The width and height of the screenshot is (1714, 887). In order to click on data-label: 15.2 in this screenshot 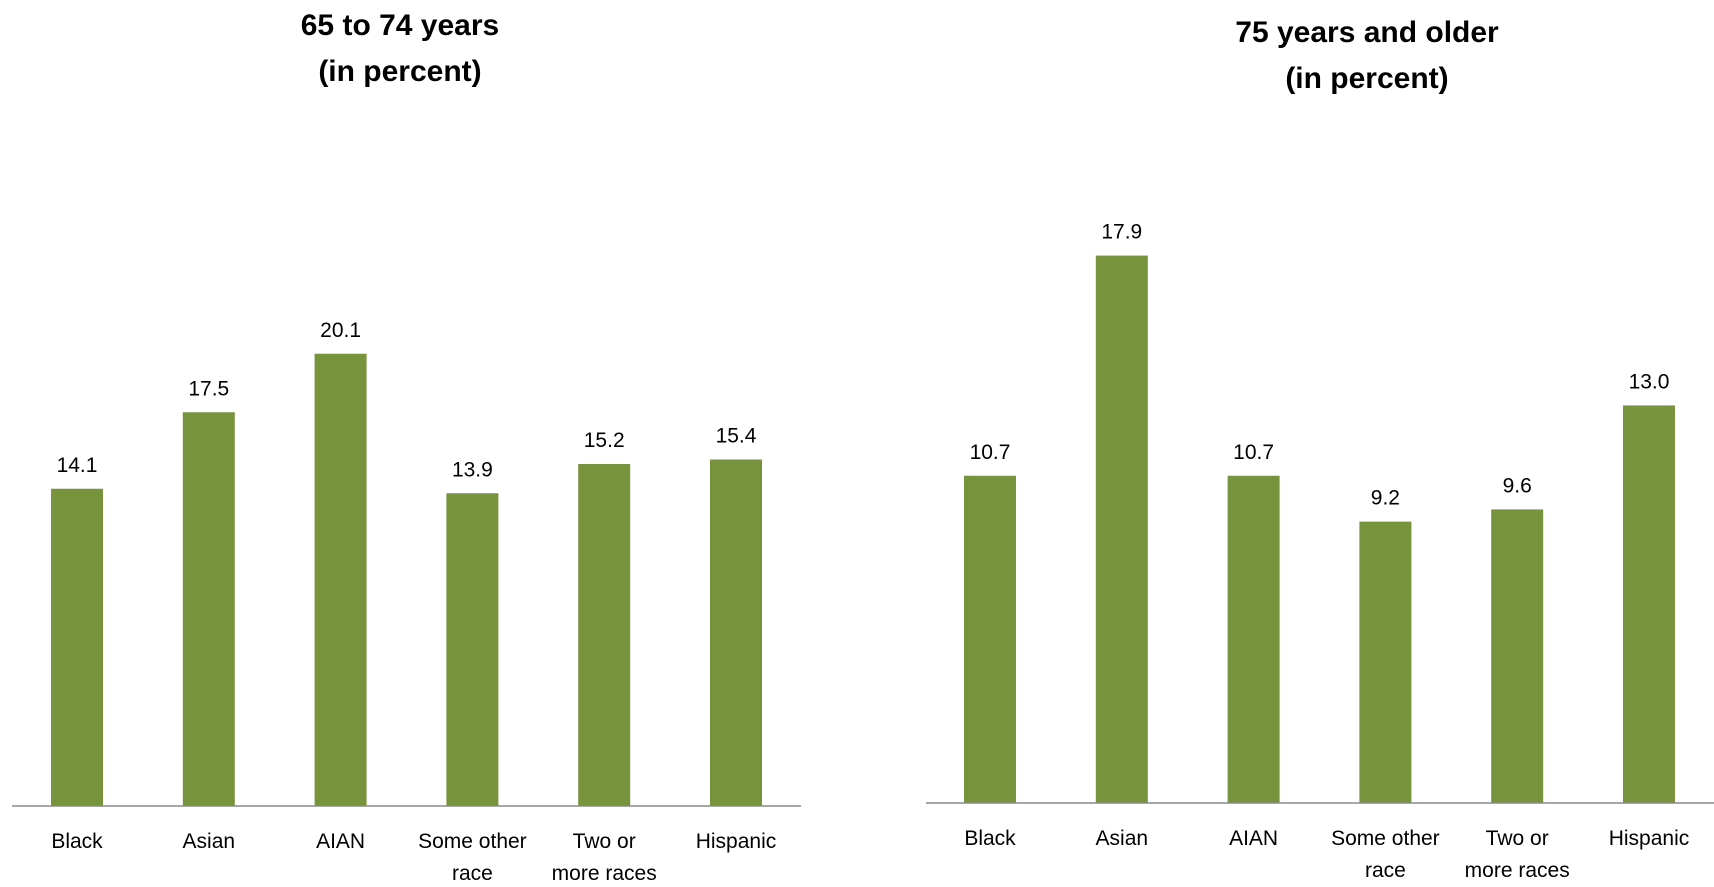, I will do `click(604, 440)`.